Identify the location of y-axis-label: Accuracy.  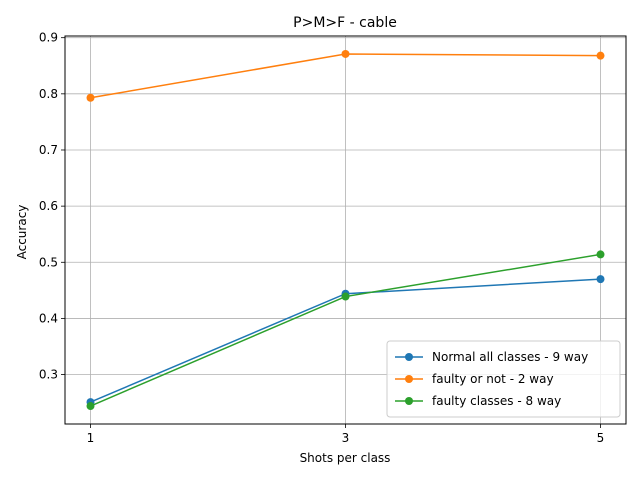
(22, 232).